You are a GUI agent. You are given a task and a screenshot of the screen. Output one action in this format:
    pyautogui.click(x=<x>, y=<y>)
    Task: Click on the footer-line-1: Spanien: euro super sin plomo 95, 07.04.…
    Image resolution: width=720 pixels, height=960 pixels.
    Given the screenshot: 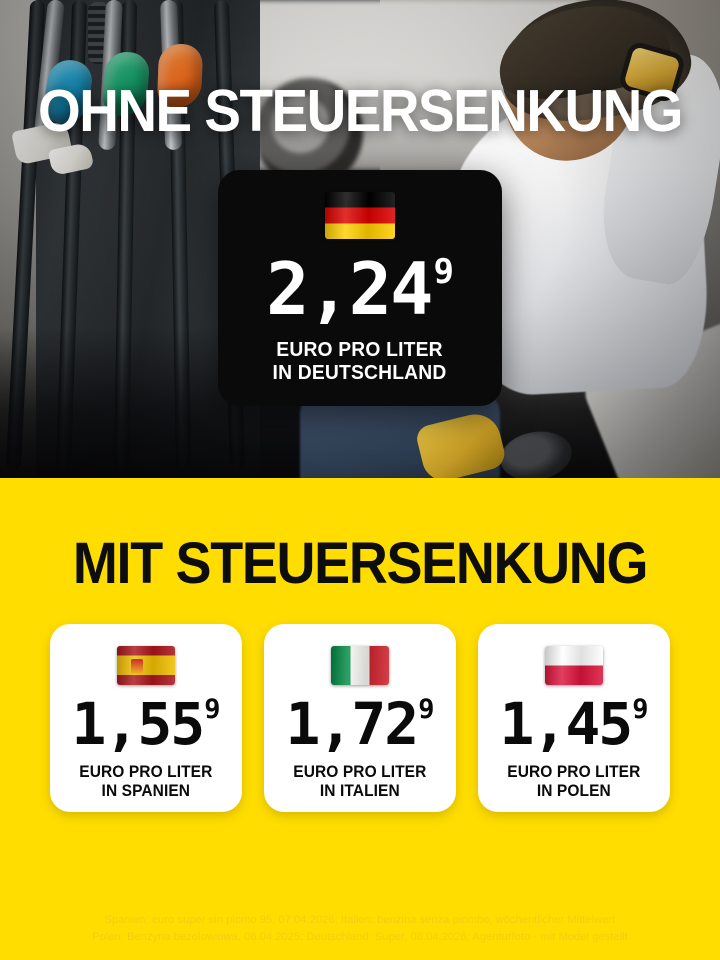 What is the action you would take?
    pyautogui.click(x=360, y=919)
    